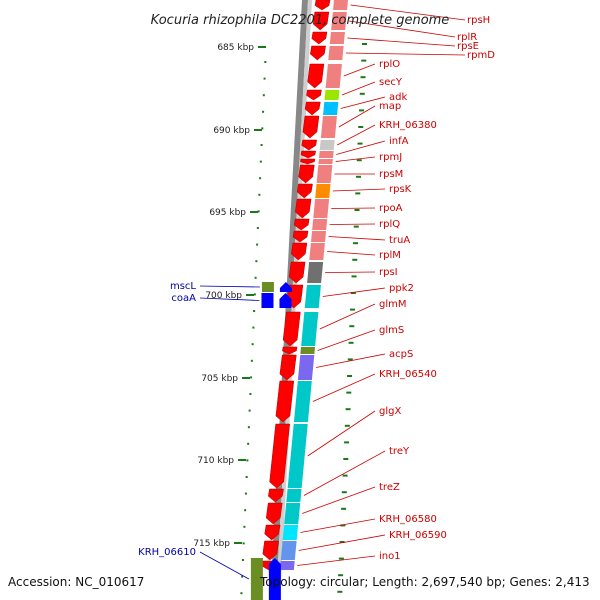  Describe the element at coordinates (389, 64) in the screenshot. I see `gene-label: rplO` at that location.